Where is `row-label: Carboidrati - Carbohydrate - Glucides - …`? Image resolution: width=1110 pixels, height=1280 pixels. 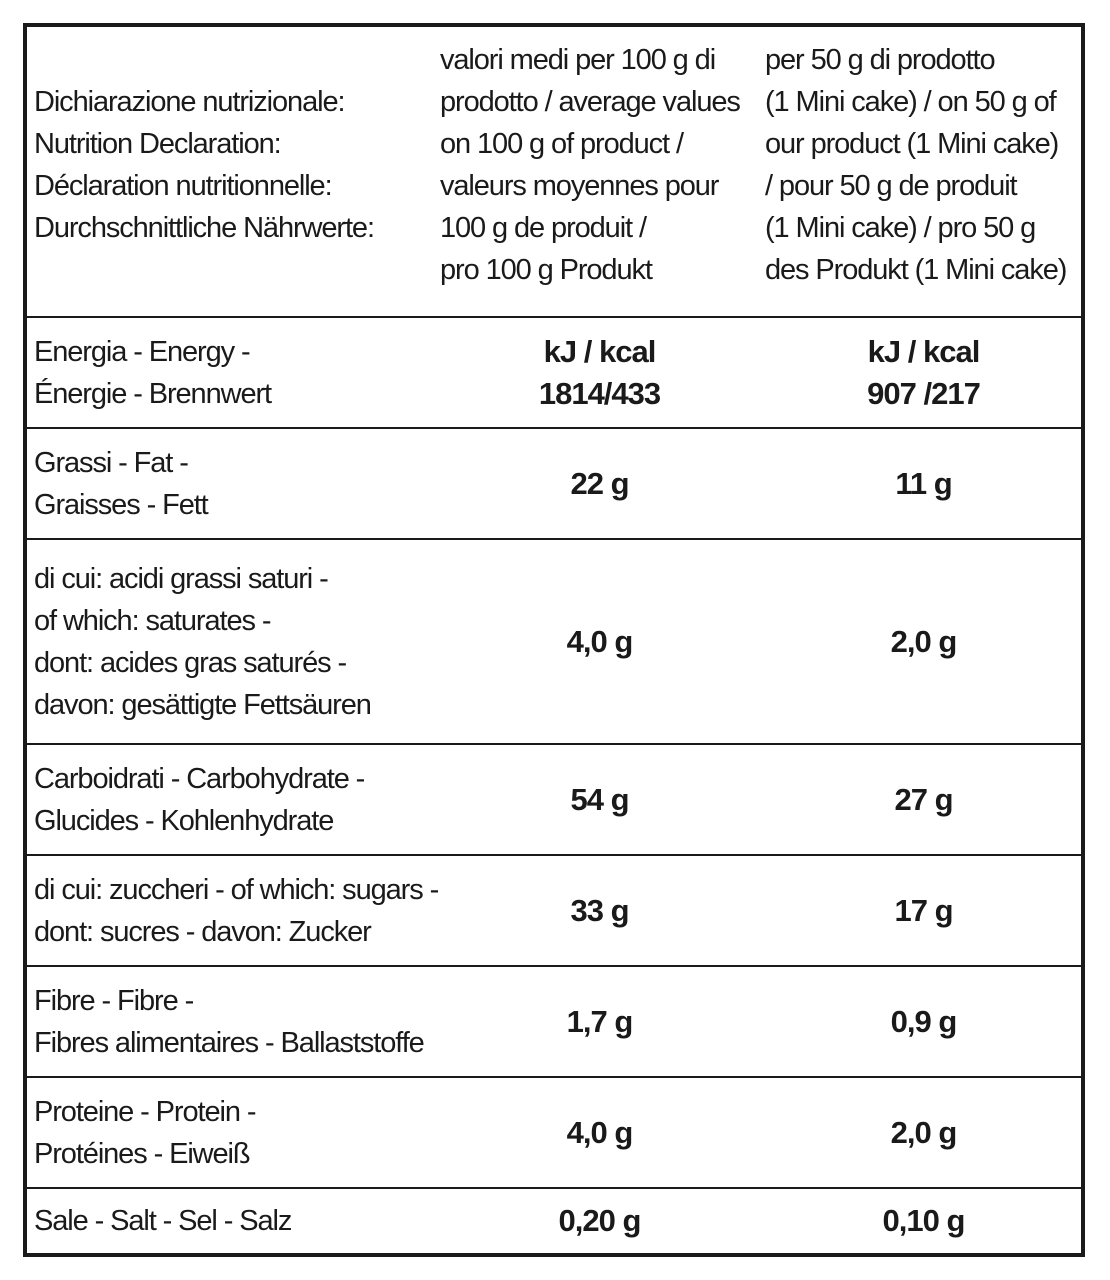
row-label: Carboidrati - Carbohydrate - Glucides - … is located at coordinates (199, 799).